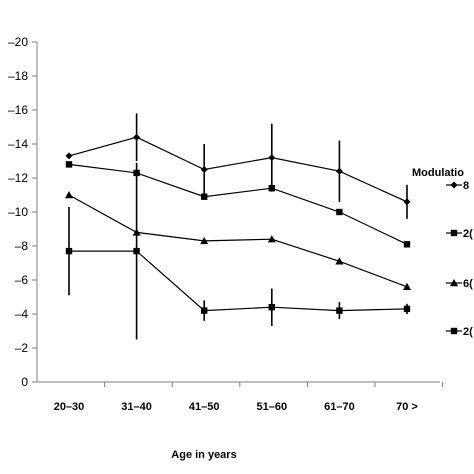 Image resolution: width=474 pixels, height=474 pixels. I want to click on x-tick-label: 31–40, so click(136, 407).